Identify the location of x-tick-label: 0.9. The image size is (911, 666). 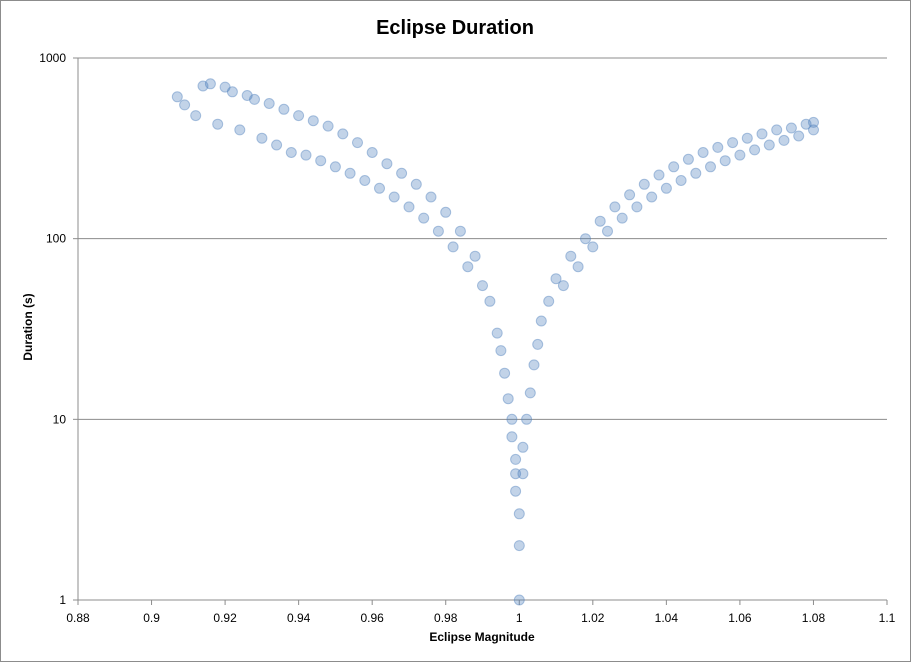
(151, 618).